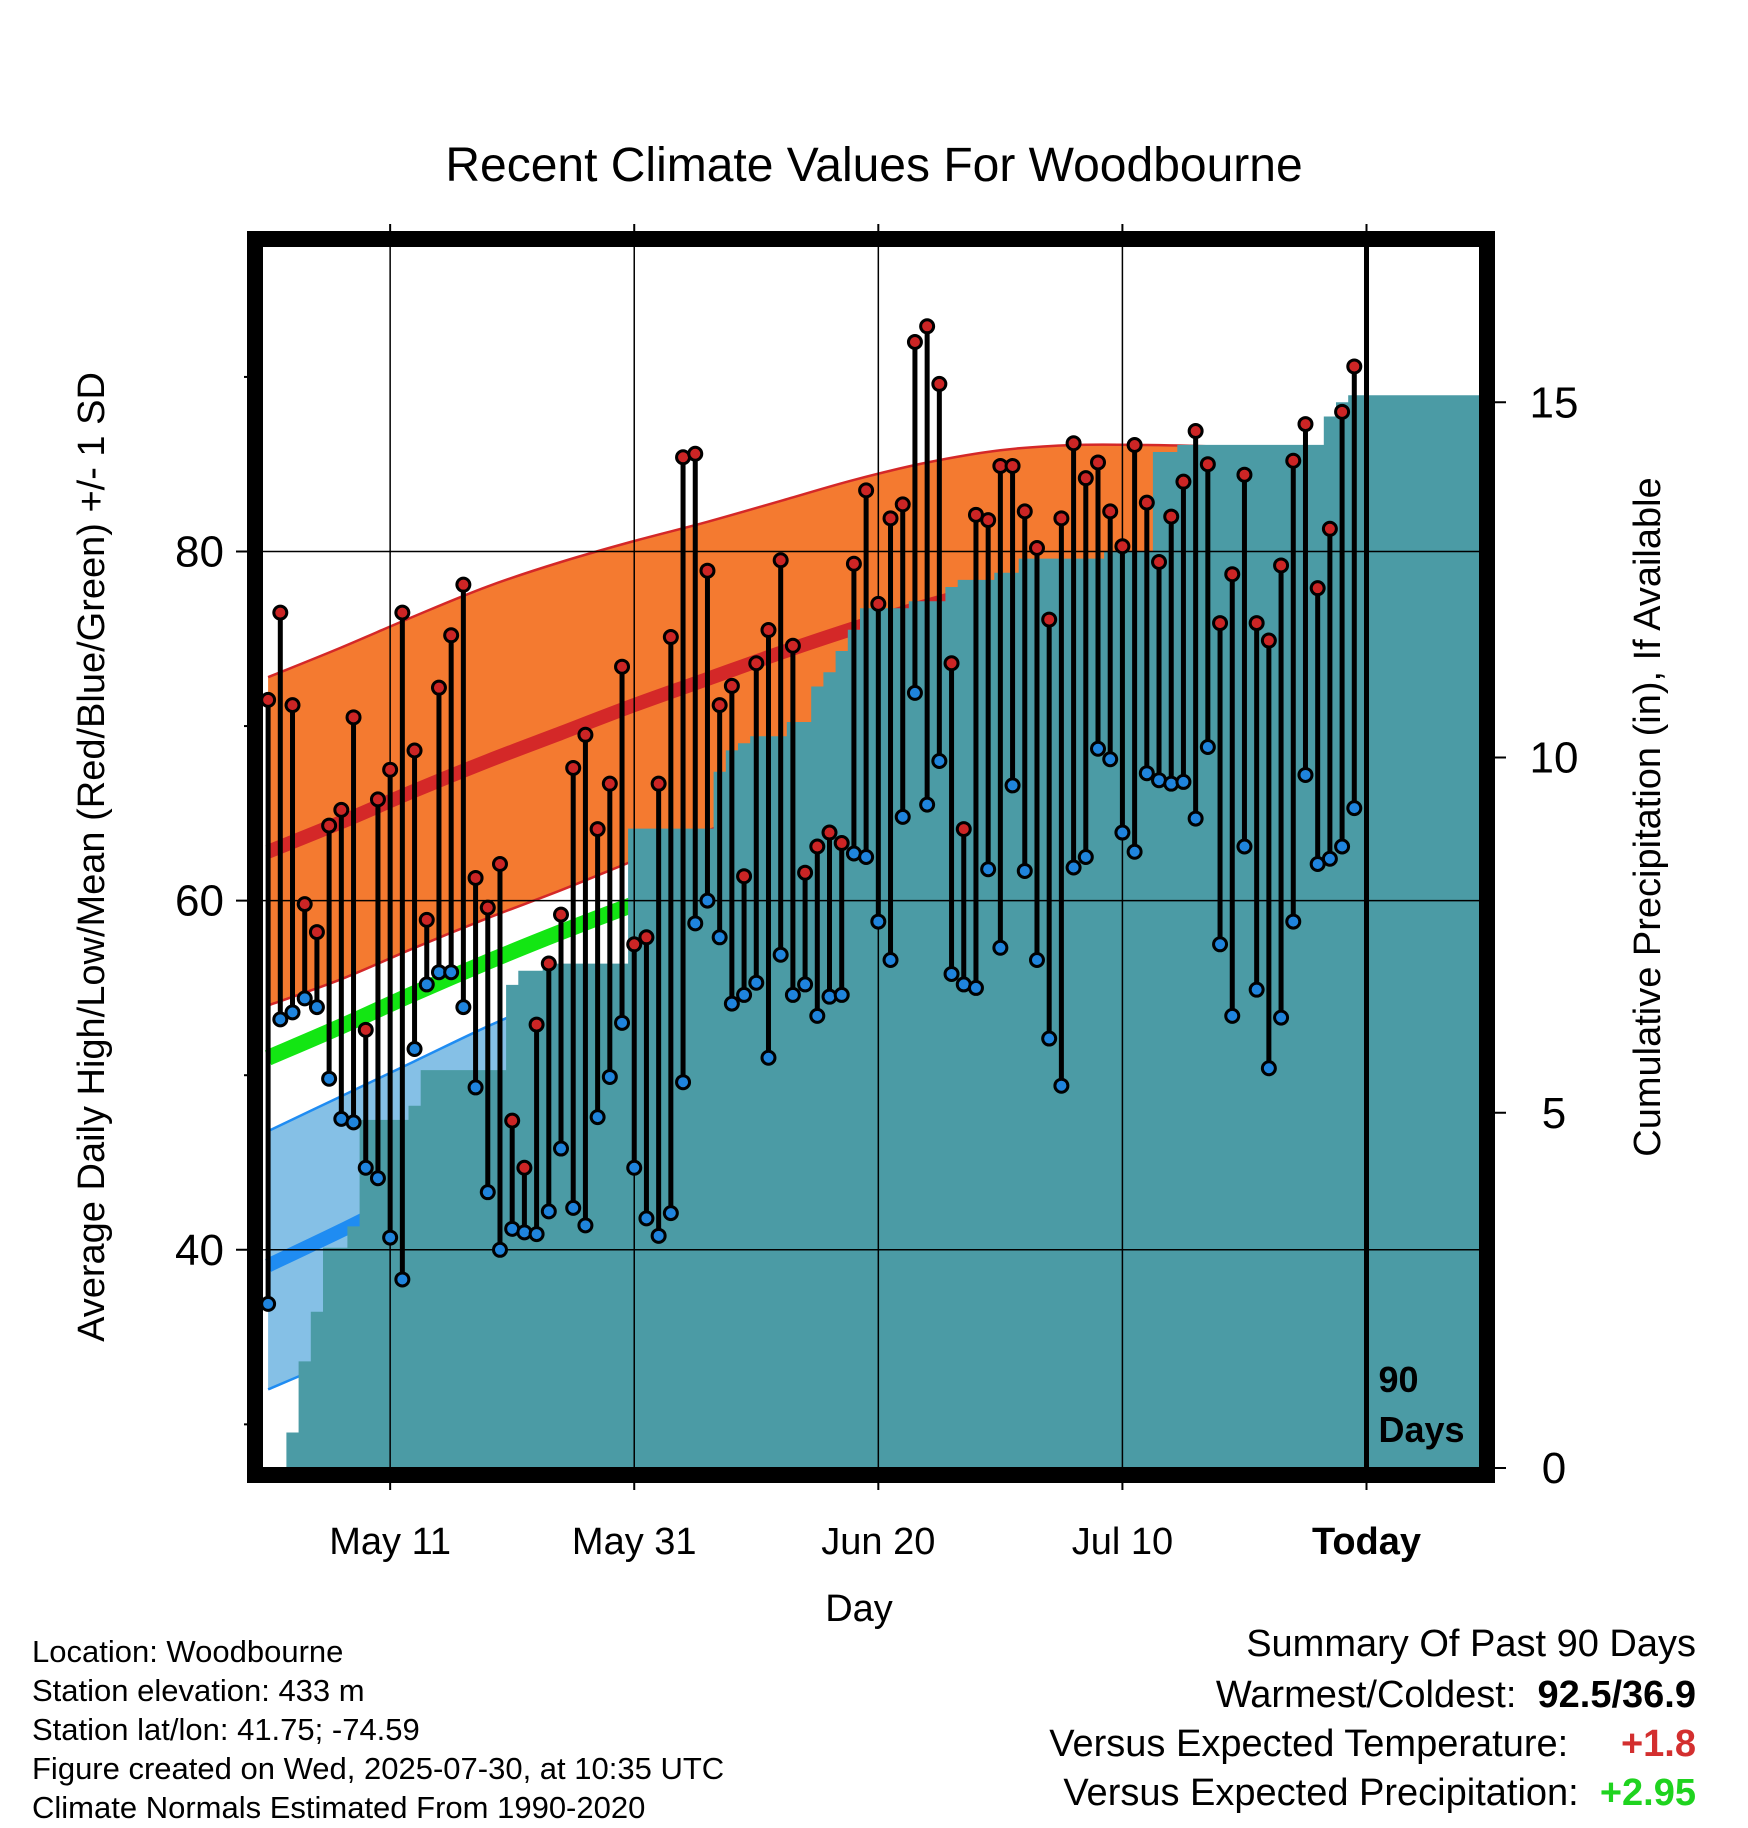 Image resolution: width=1748 pixels, height=1828 pixels. Describe the element at coordinates (1658, 1744) in the screenshot. I see `temperature-value: +1.8` at that location.